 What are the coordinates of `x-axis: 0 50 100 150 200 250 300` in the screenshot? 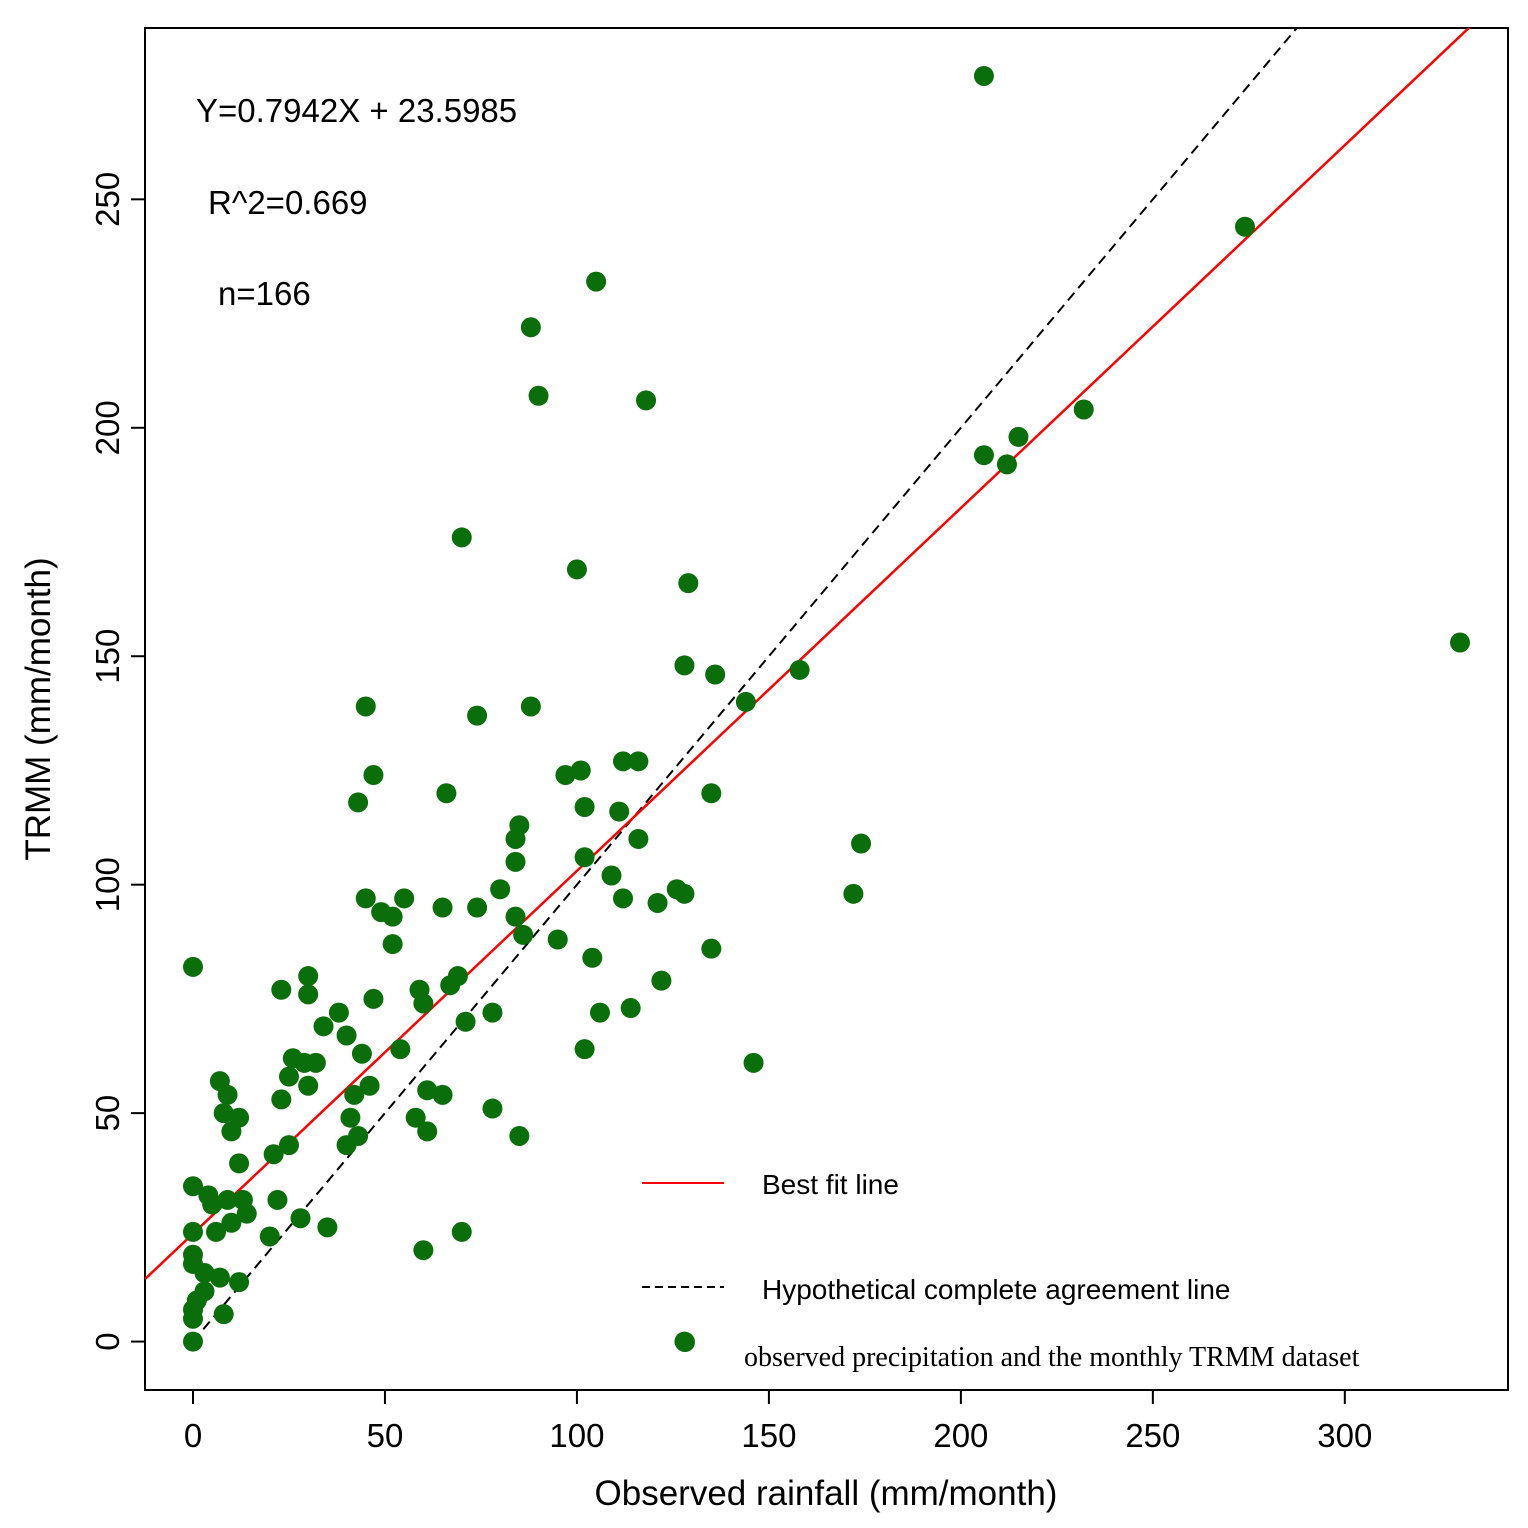 It's located at (778, 1422).